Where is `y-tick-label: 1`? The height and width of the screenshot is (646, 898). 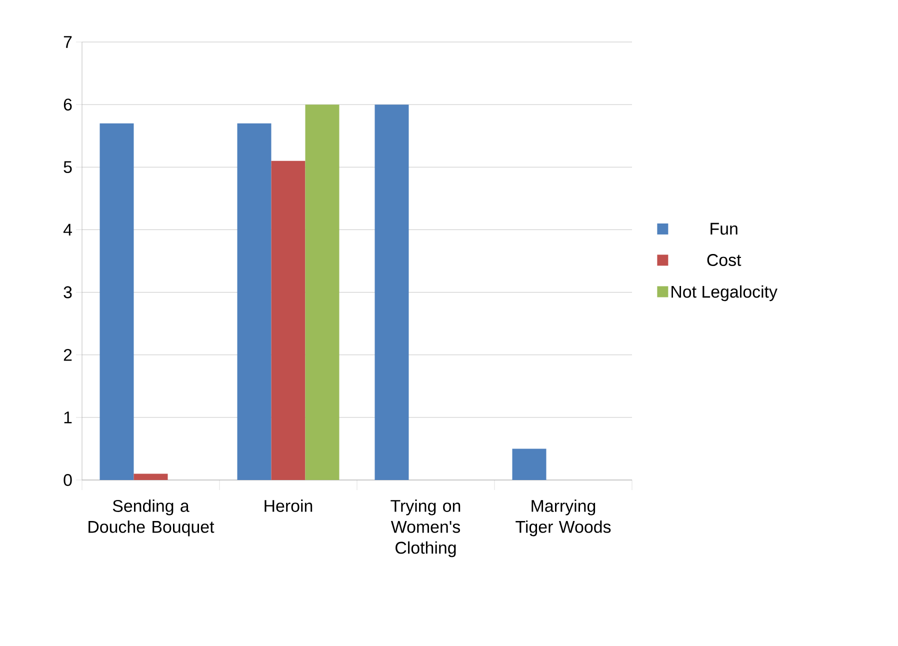
y-tick-label: 1 is located at coordinates (68, 418).